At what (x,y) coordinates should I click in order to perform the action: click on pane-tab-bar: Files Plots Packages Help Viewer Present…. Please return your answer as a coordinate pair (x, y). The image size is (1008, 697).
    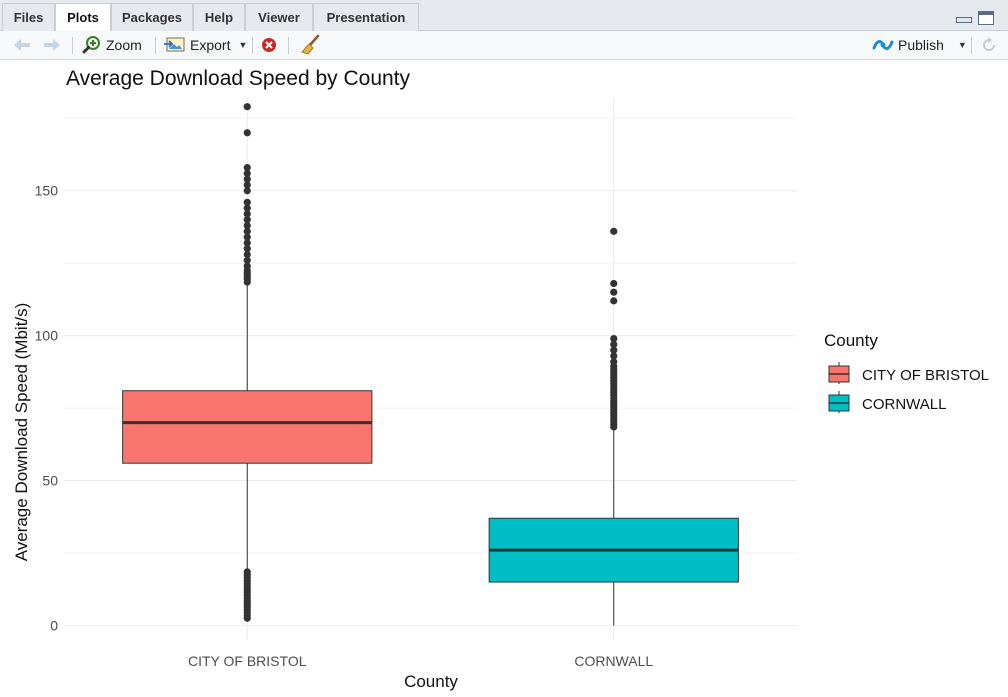
    Looking at the image, I should click on (504, 16).